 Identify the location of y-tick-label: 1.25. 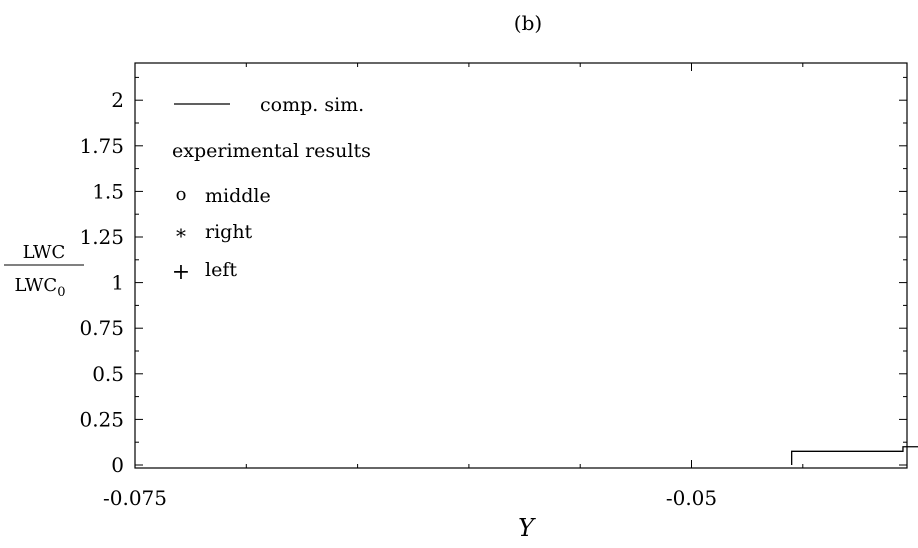
(101, 237).